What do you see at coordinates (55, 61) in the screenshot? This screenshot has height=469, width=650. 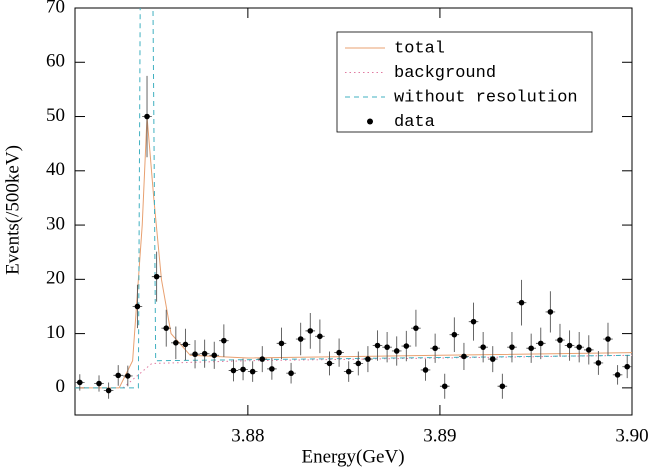 I see `y-tick-label: 60` at bounding box center [55, 61].